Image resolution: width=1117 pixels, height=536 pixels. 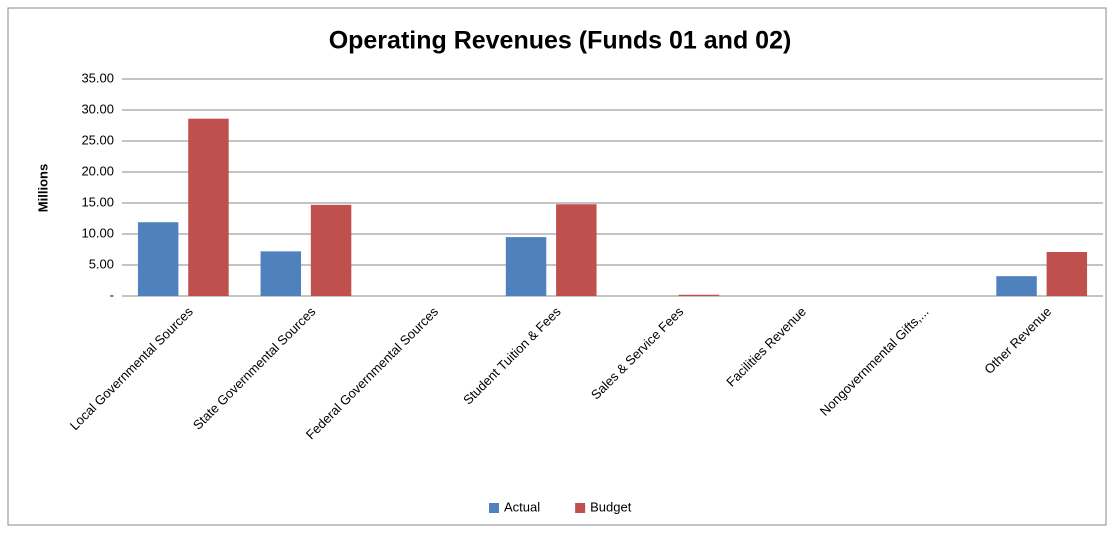 What do you see at coordinates (97, 77) in the screenshot?
I see `y-tick-label: 35.00` at bounding box center [97, 77].